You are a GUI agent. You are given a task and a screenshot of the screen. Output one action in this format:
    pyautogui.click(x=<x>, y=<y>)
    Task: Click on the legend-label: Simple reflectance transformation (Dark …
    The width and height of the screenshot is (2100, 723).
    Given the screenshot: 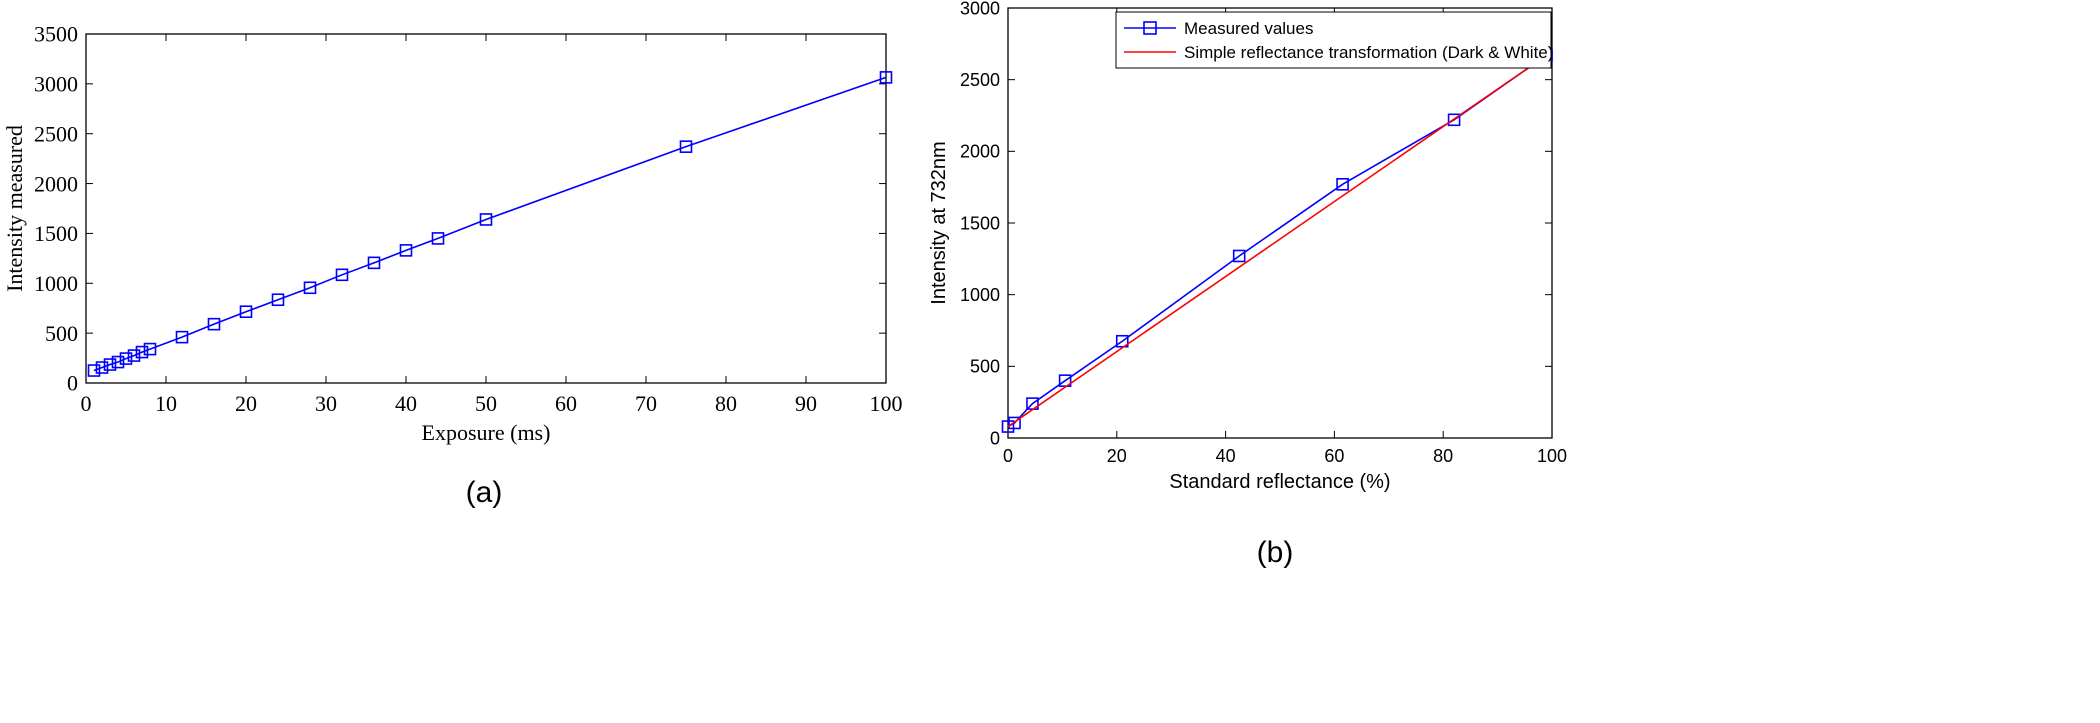 What is the action you would take?
    pyautogui.click(x=1368, y=52)
    